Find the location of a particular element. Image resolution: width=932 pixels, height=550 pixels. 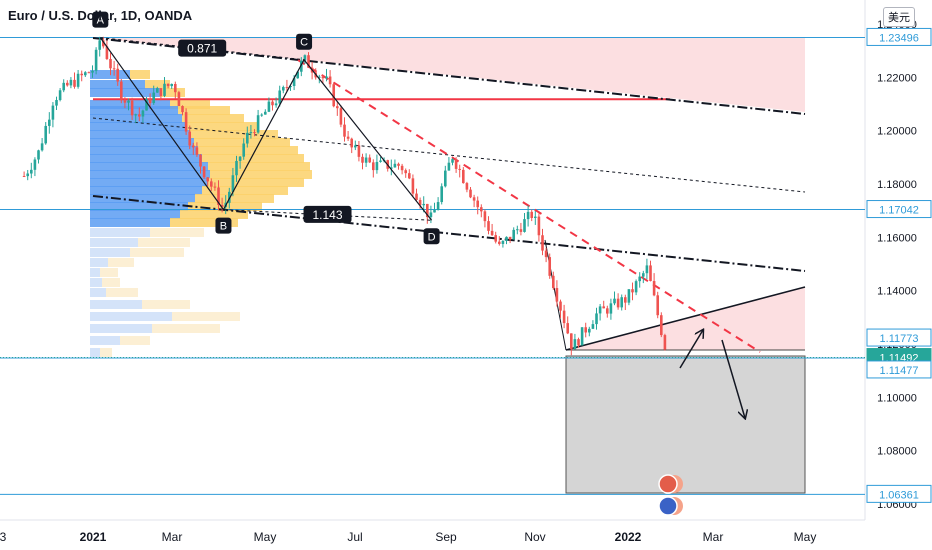

x-axis-tick-label: 2021 is located at coordinates (93, 537).